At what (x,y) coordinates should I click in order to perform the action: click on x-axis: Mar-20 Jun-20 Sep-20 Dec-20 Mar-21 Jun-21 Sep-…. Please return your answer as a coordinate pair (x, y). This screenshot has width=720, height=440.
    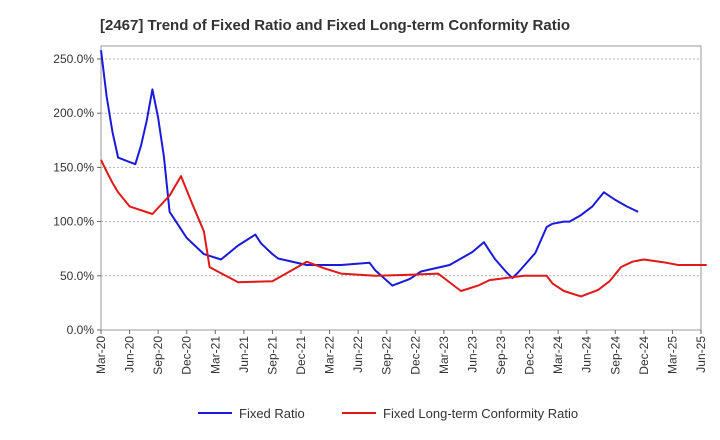
    Looking at the image, I should click on (401, 352).